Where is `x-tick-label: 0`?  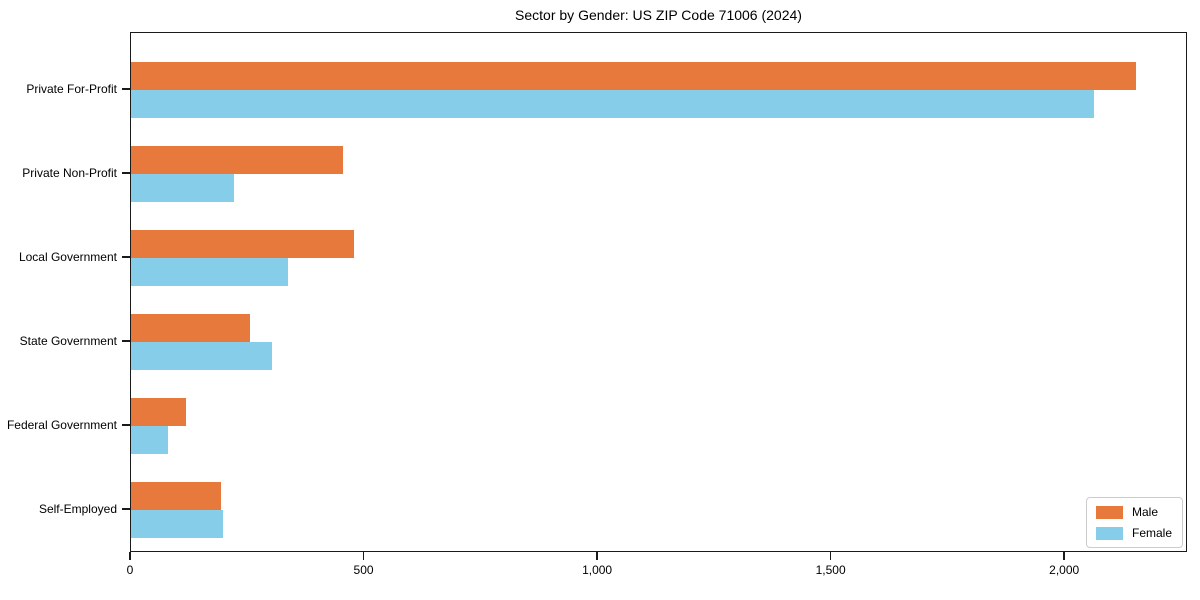 x-tick-label: 0 is located at coordinates (130, 570).